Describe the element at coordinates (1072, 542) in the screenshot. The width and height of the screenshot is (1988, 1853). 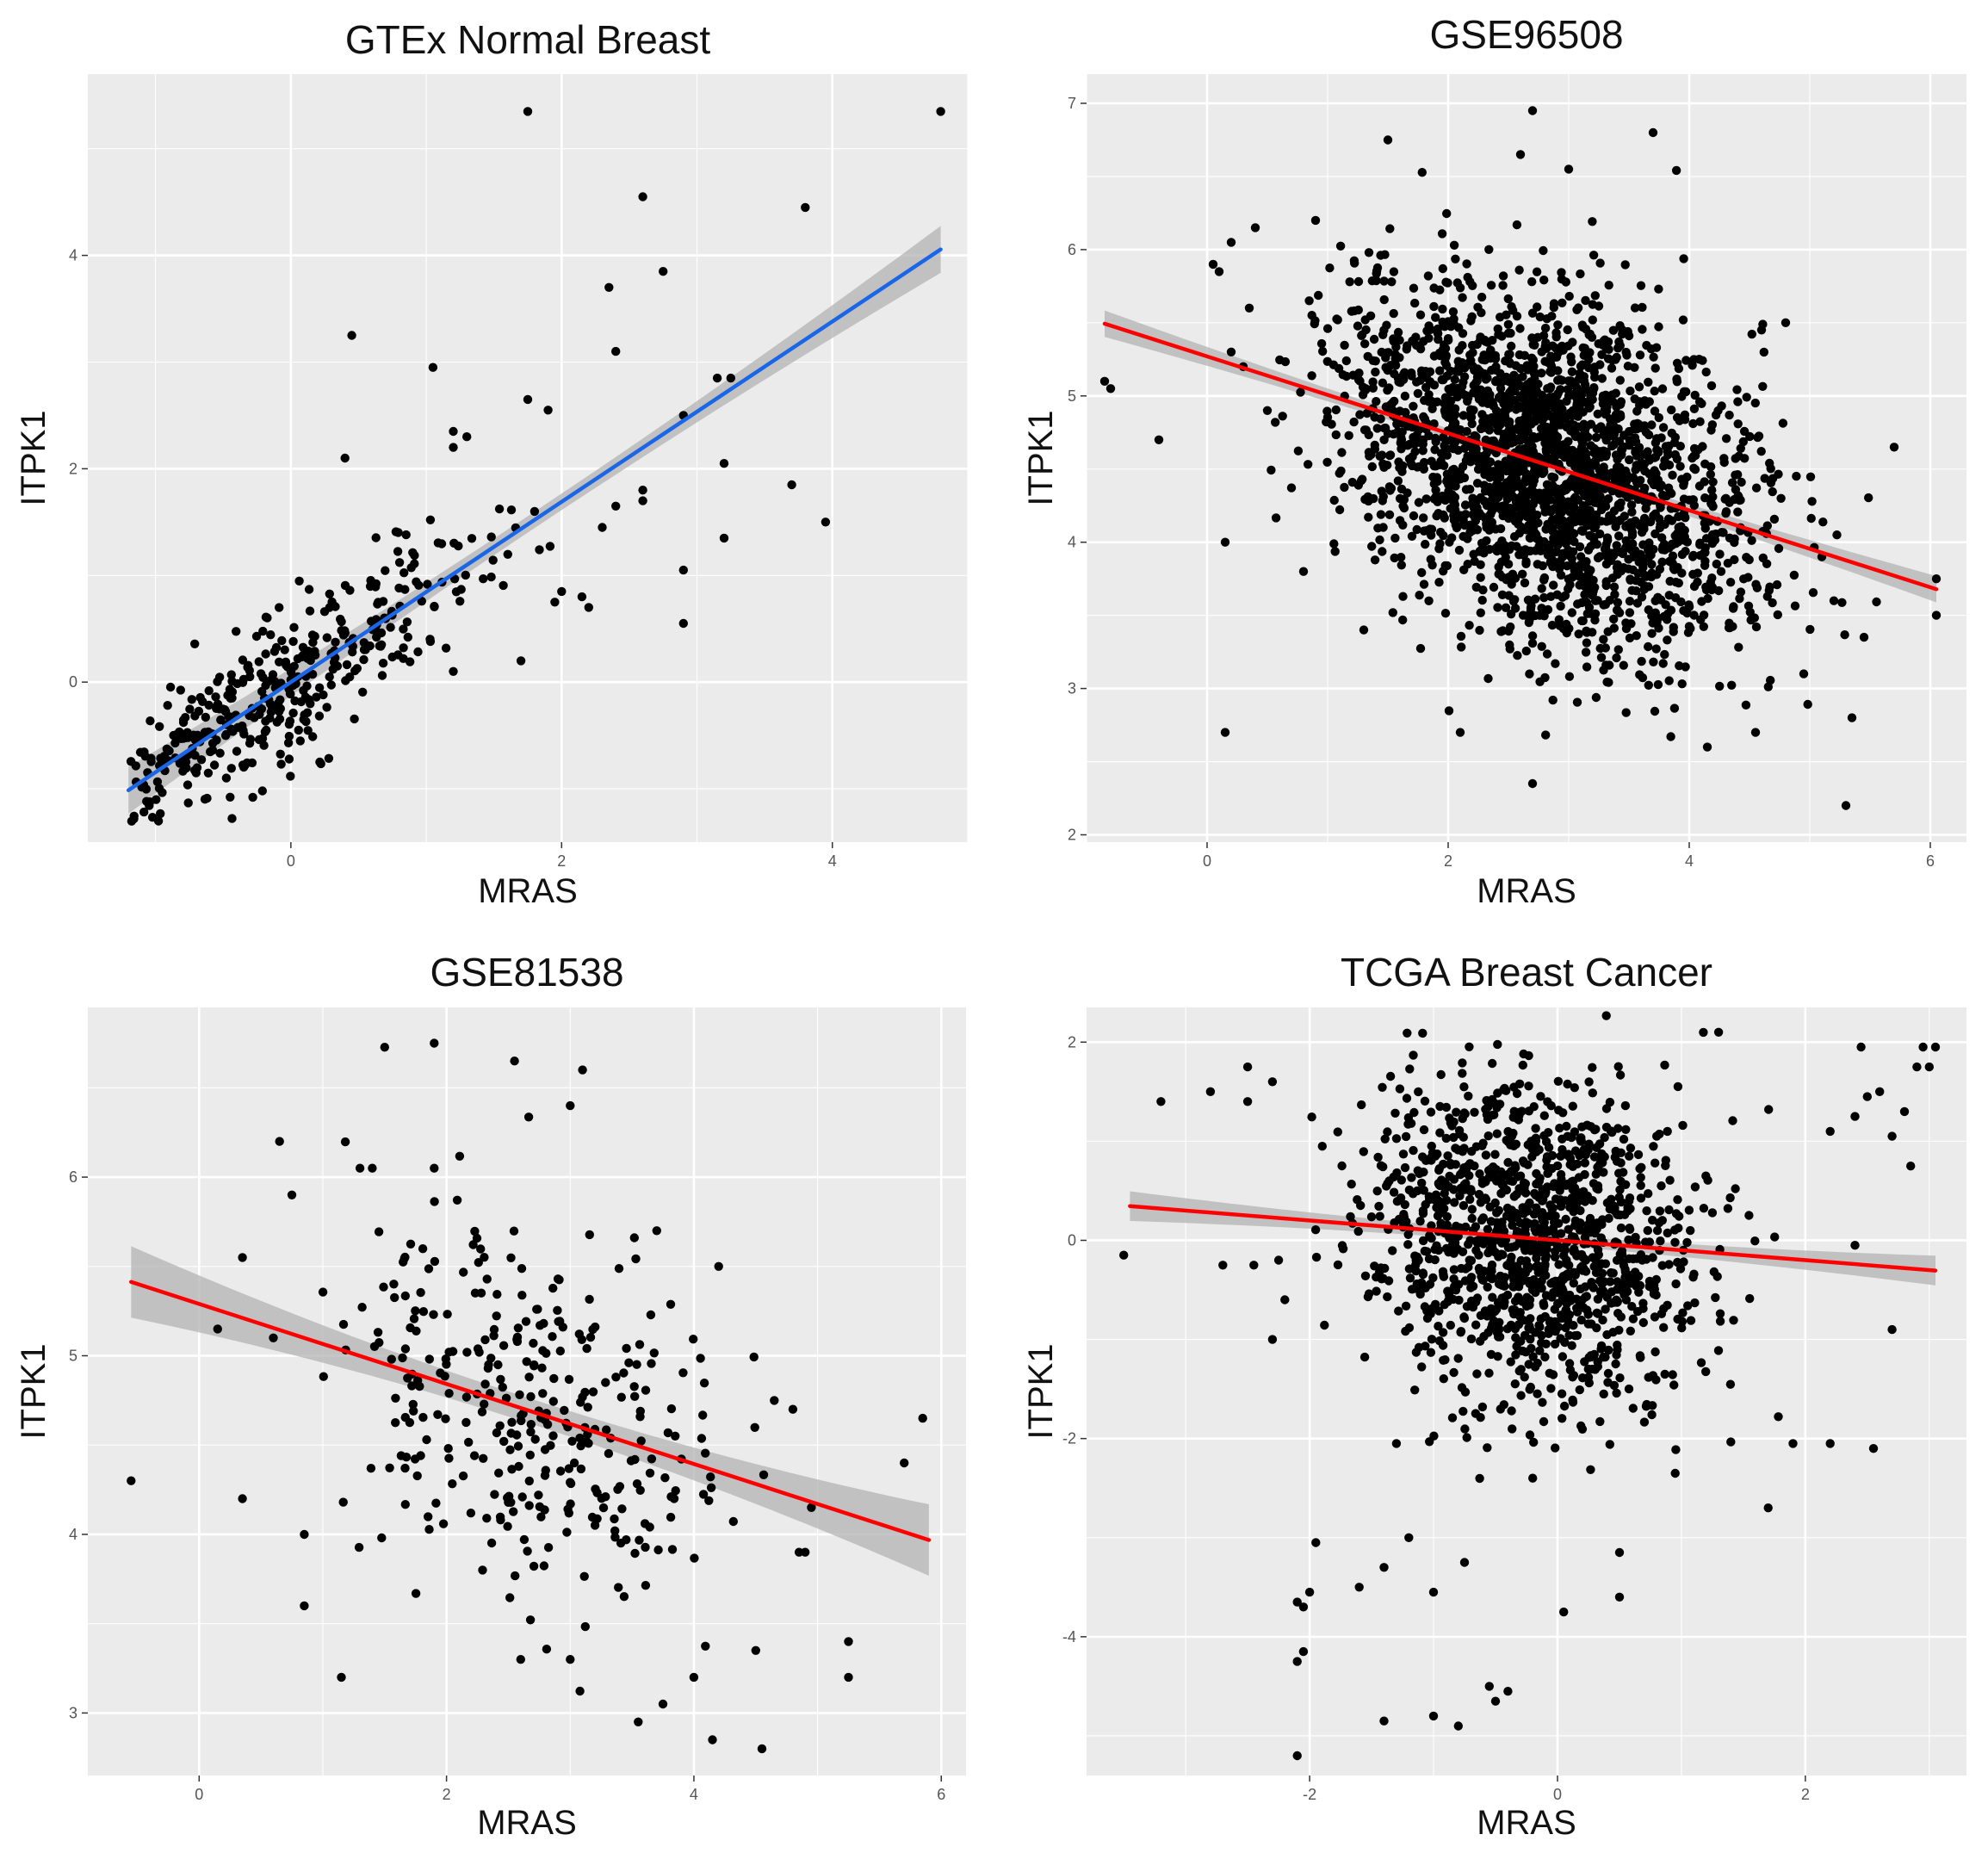
I see `y-tick-label: 4` at that location.